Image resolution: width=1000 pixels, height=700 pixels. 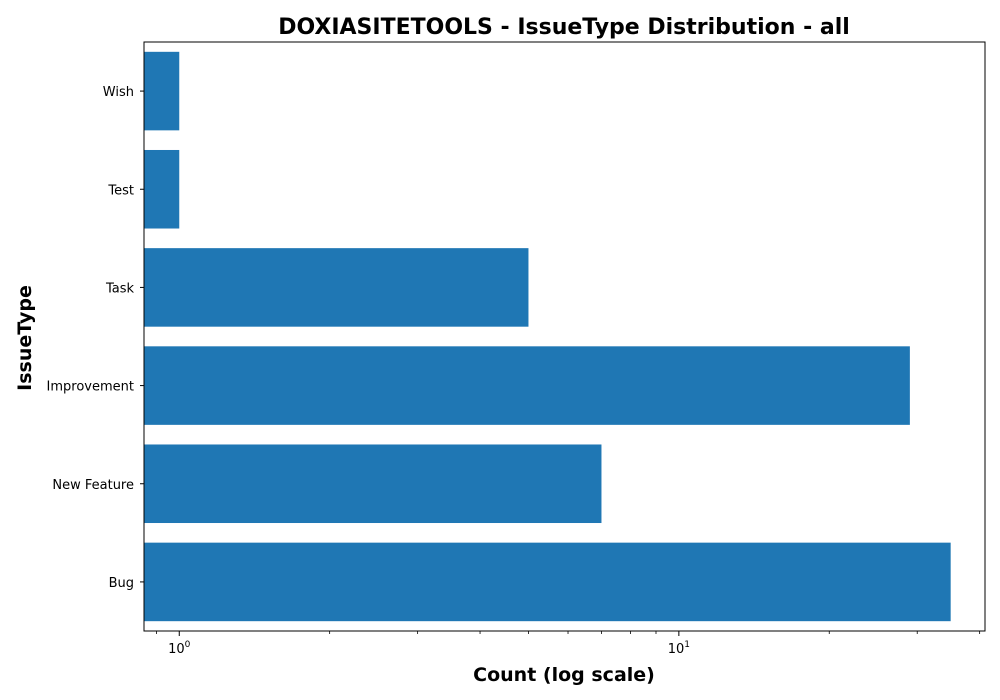 What do you see at coordinates (25, 338) in the screenshot?
I see `y-axis-label: IssueType` at bounding box center [25, 338].